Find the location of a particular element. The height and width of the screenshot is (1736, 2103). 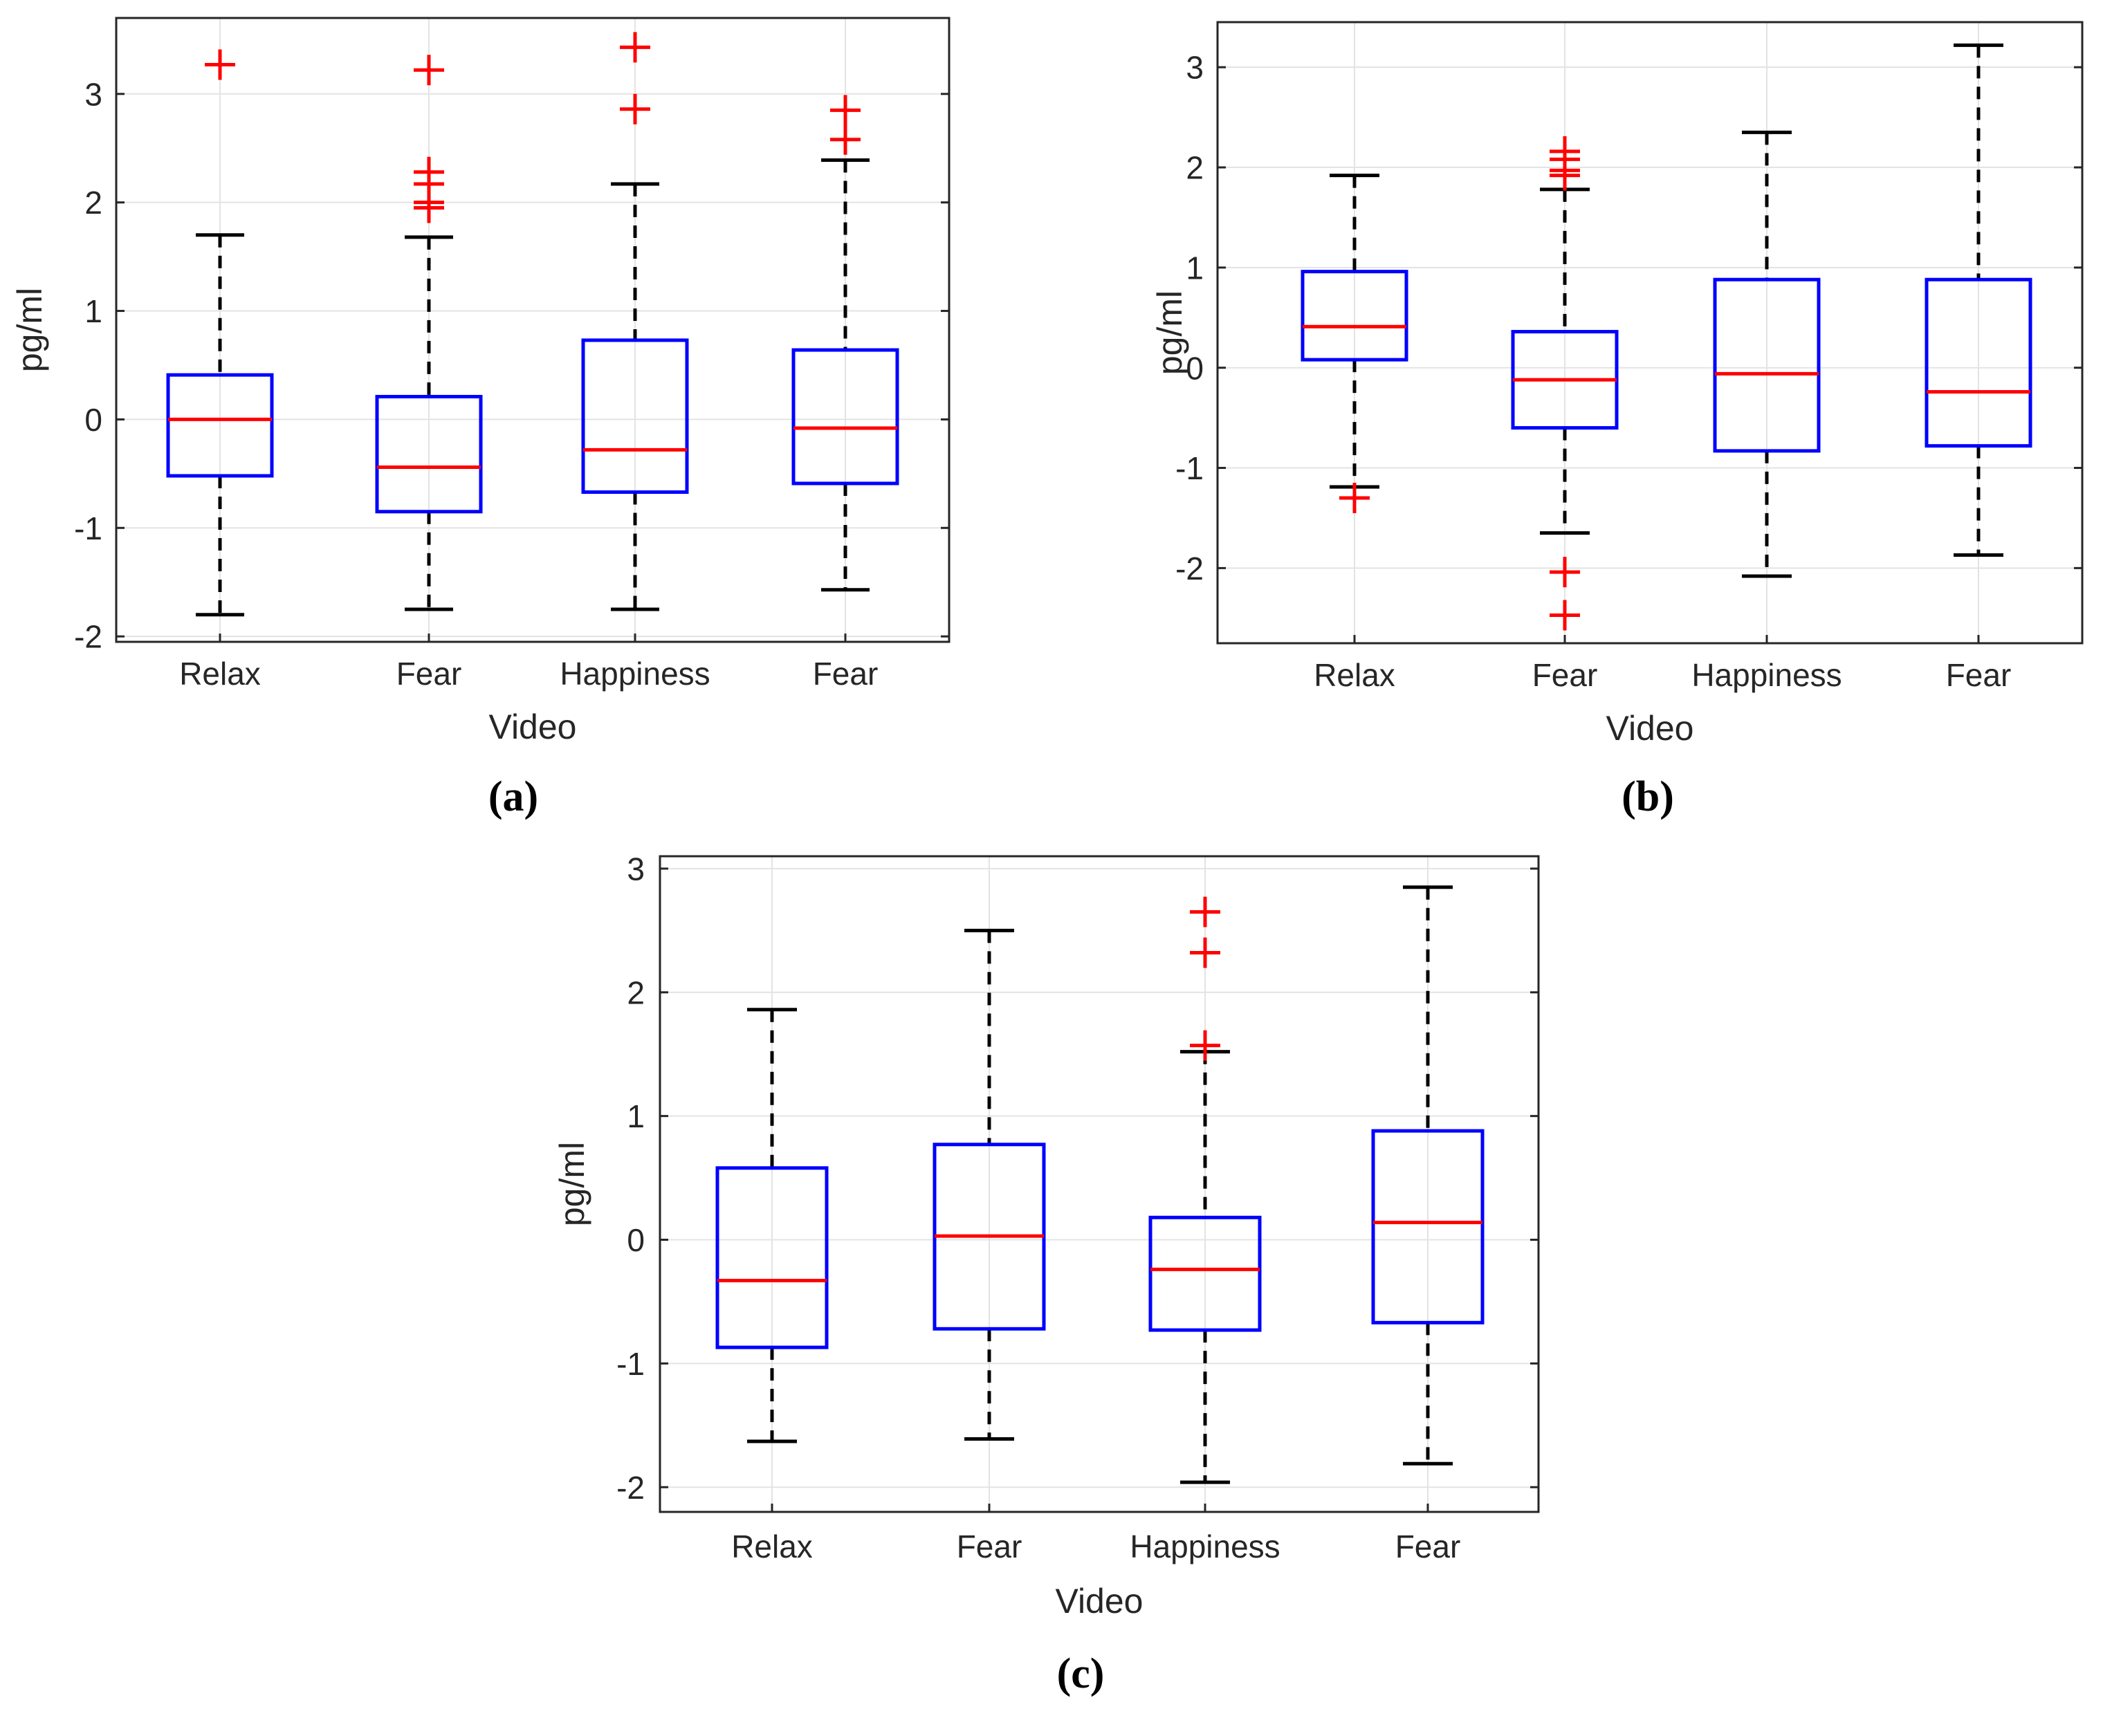

panel-label: (c) is located at coordinates (1081, 1673).